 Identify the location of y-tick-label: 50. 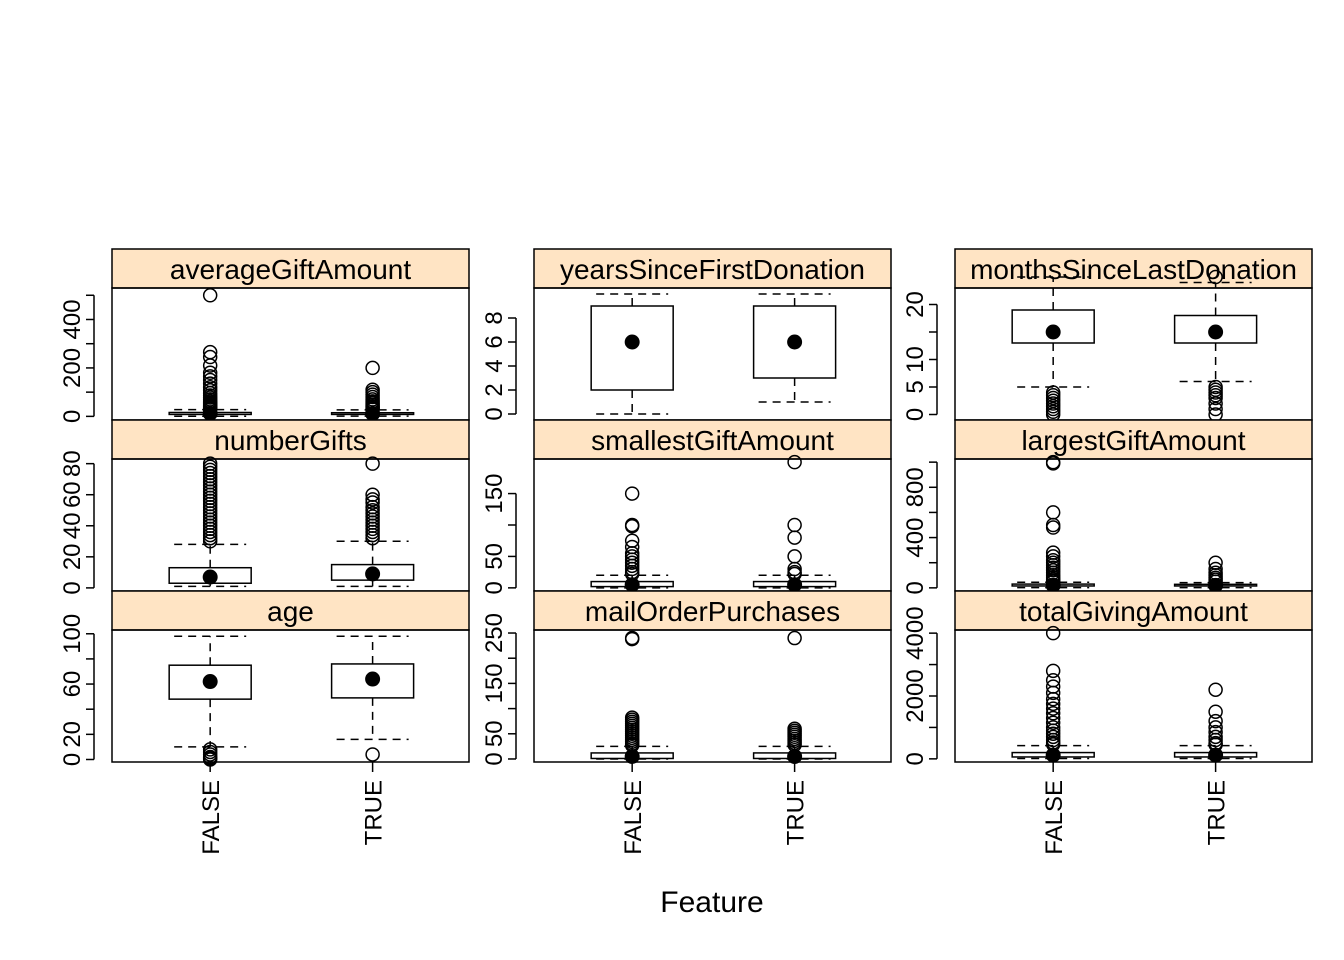
(494, 733).